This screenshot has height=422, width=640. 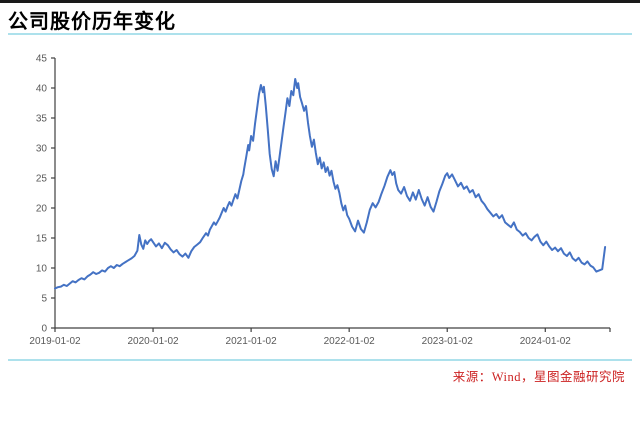 I want to click on y-tick-label: 35, so click(x=42, y=119).